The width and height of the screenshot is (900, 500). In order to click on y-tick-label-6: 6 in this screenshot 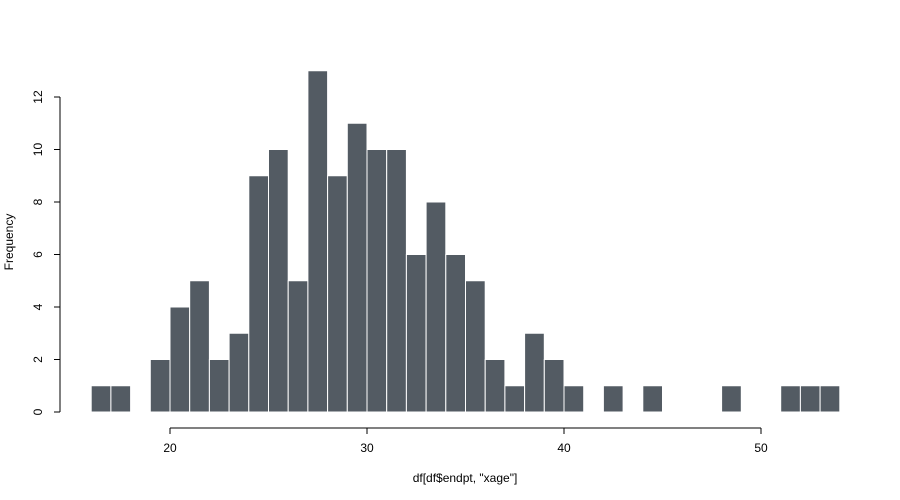, I will do `click(38, 254)`.